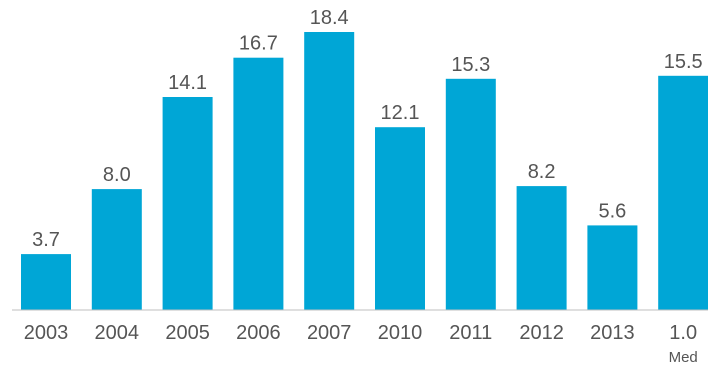 This screenshot has height=370, width=708. Describe the element at coordinates (46, 240) in the screenshot. I see `value-label-2003: 3.7` at that location.